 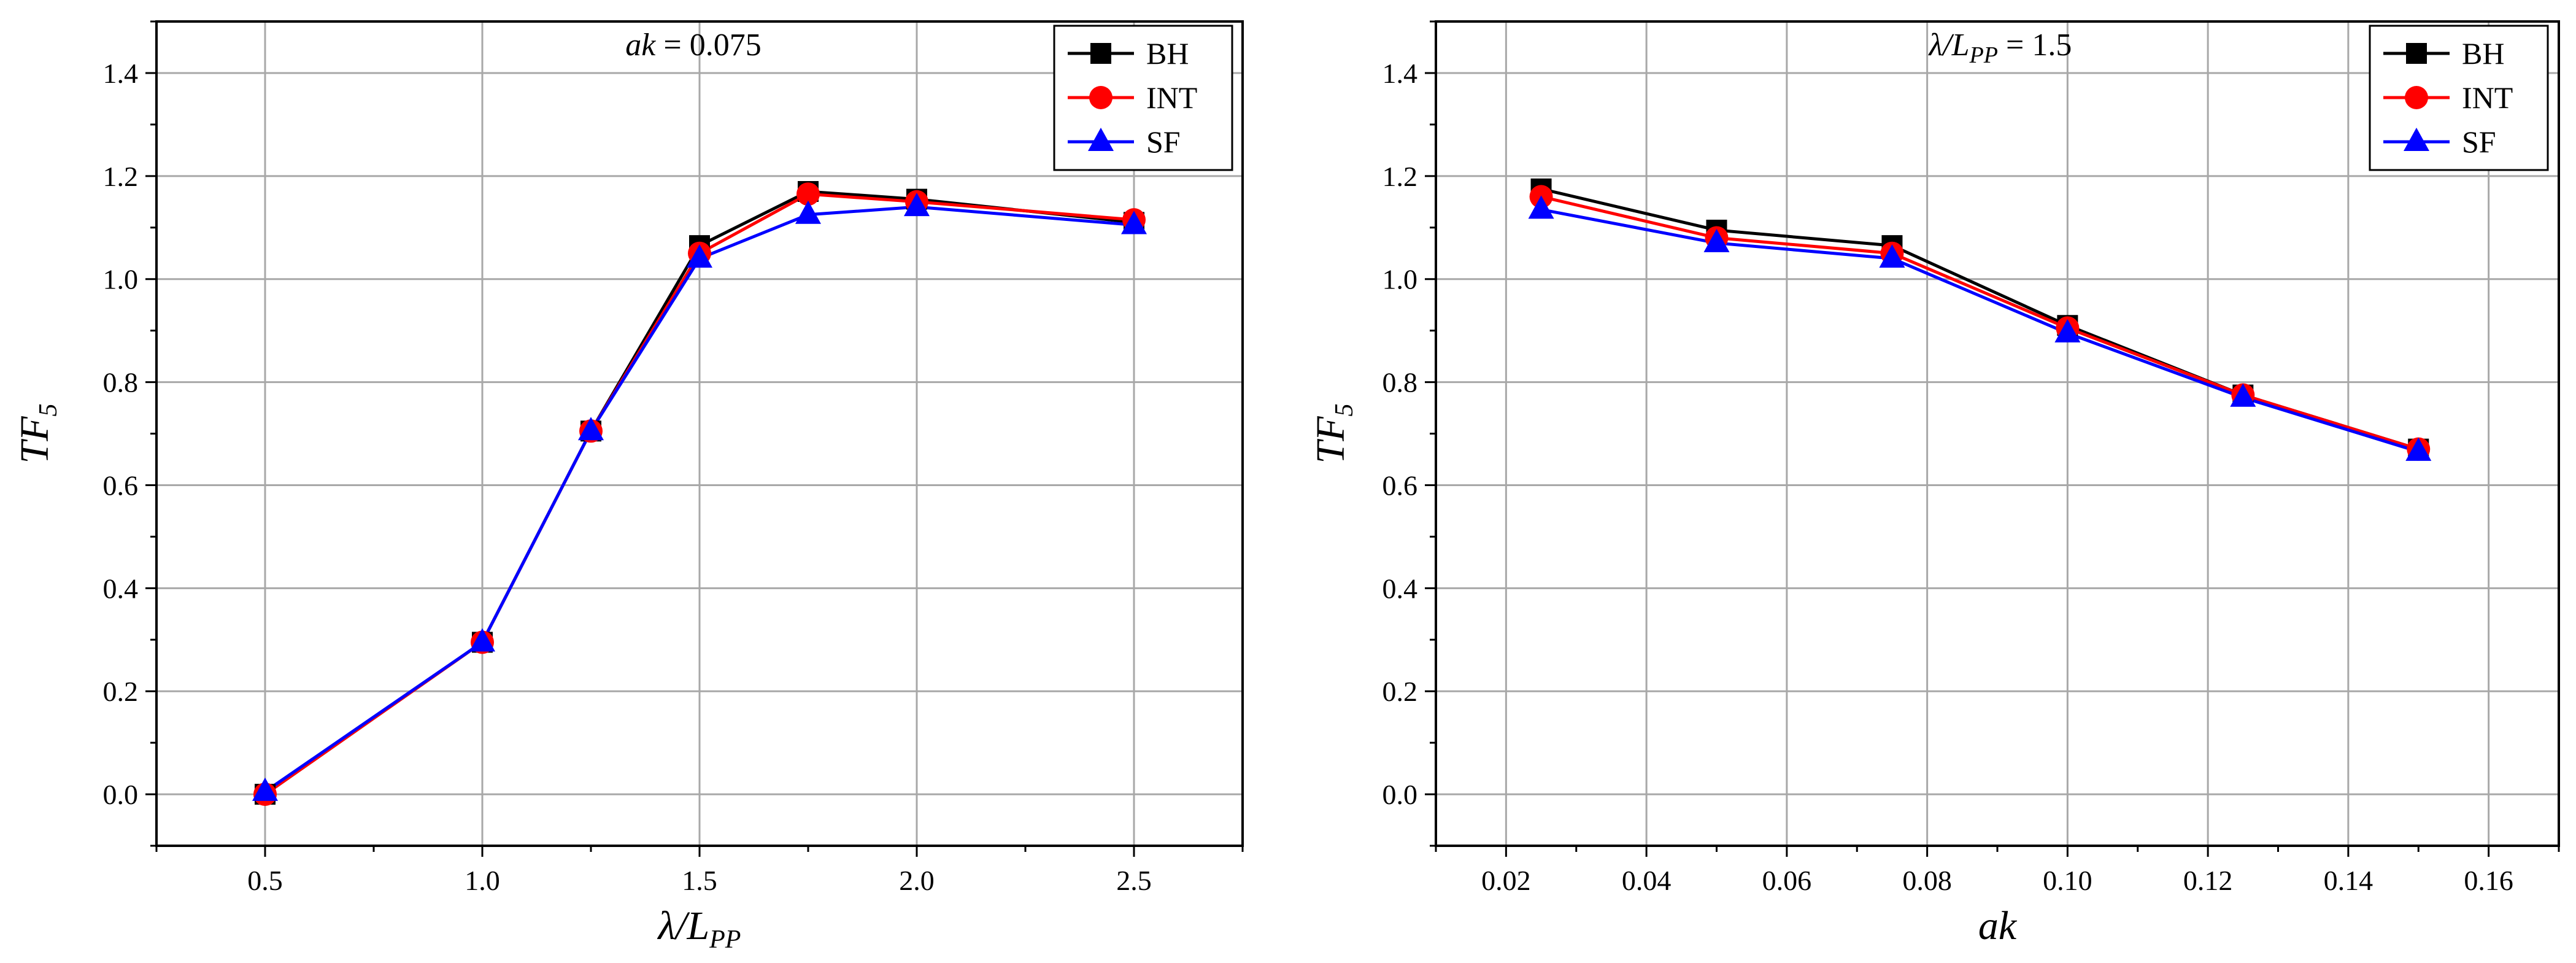 What do you see at coordinates (2035, 45) in the screenshot?
I see `annotation-rest: = 1.5` at bounding box center [2035, 45].